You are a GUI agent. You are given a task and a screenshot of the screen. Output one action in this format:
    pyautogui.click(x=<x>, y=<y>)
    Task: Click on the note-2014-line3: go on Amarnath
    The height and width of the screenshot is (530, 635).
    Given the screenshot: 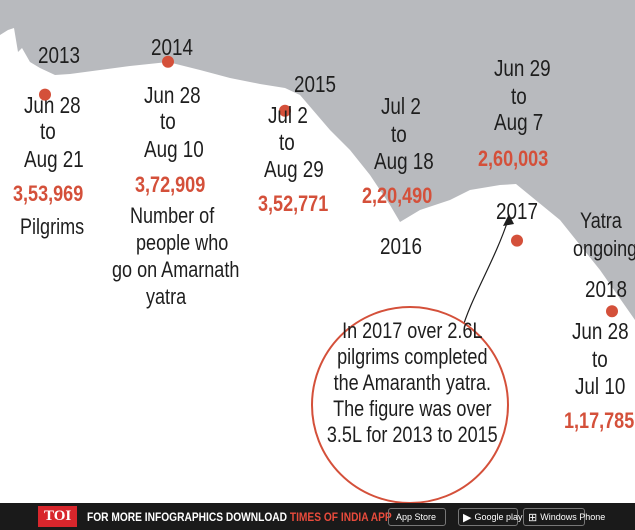 What is the action you would take?
    pyautogui.click(x=176, y=269)
    